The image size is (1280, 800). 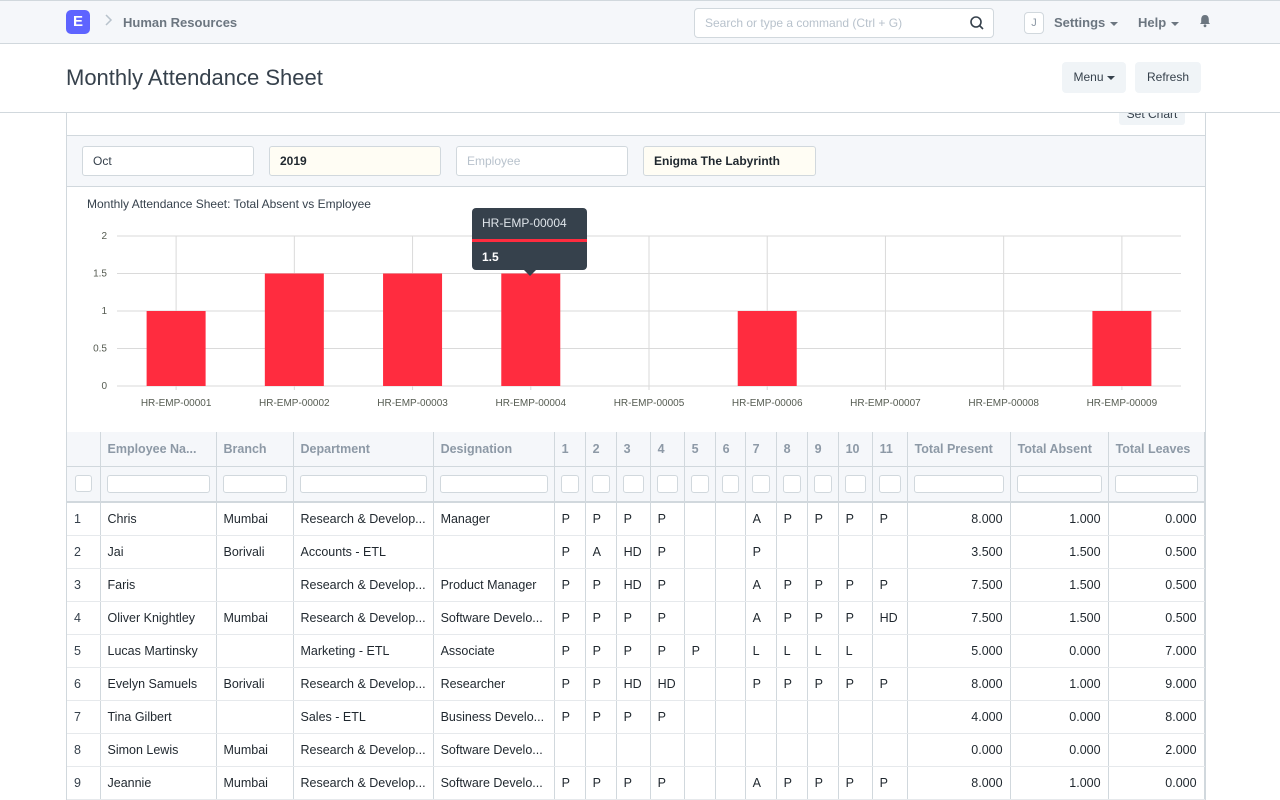 I want to click on table-cell: Manager, so click(x=494, y=519).